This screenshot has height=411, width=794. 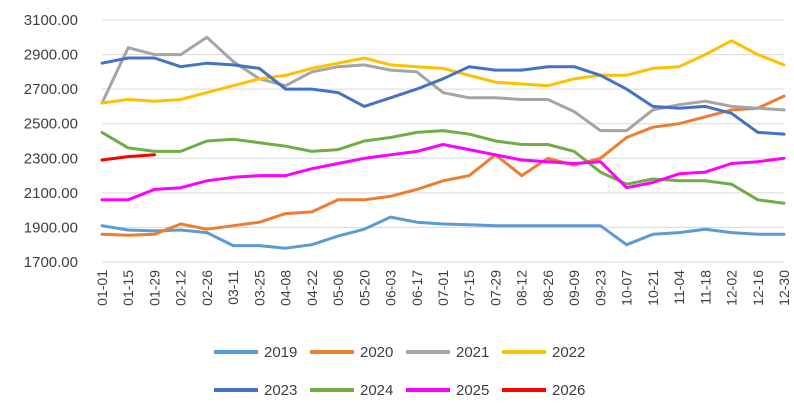 What do you see at coordinates (472, 352) in the screenshot?
I see `legend-label-2021: 2021` at bounding box center [472, 352].